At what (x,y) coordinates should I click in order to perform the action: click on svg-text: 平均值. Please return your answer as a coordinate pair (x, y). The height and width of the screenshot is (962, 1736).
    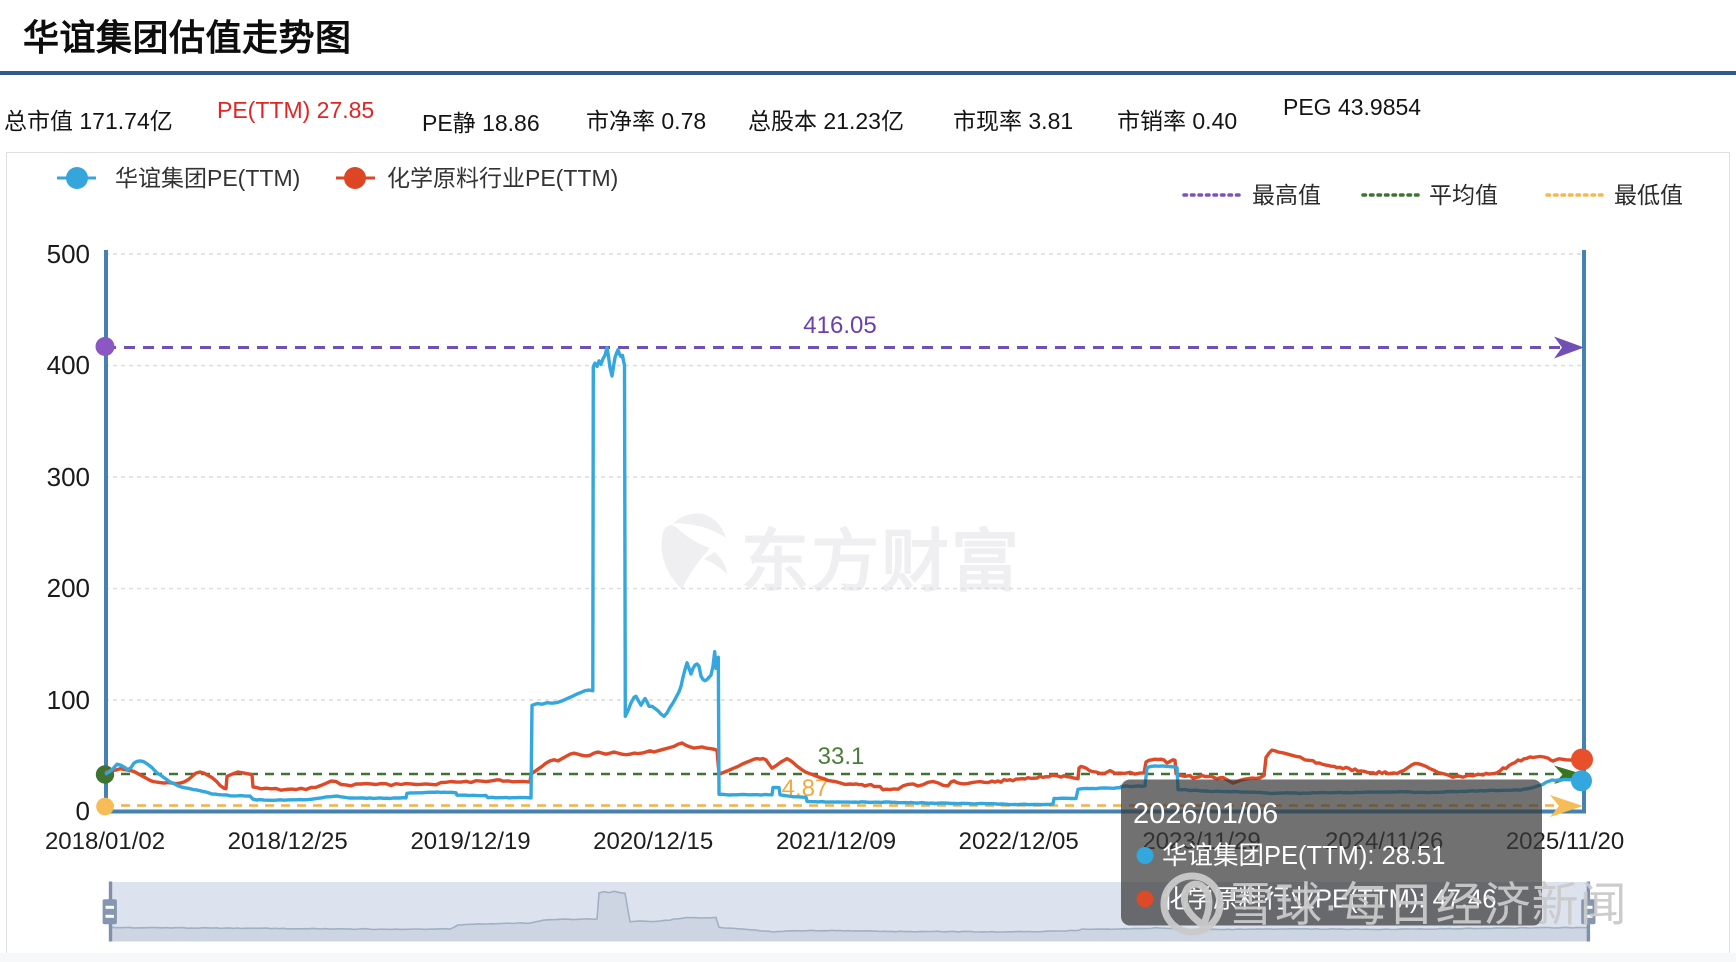
    Looking at the image, I should click on (1463, 195).